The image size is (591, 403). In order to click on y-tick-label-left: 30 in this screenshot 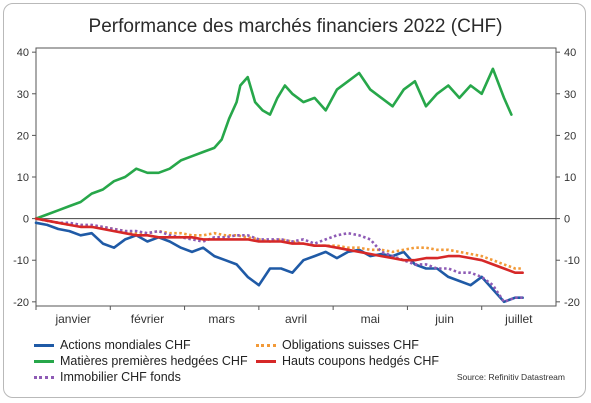, I will do `click(23, 95)`.